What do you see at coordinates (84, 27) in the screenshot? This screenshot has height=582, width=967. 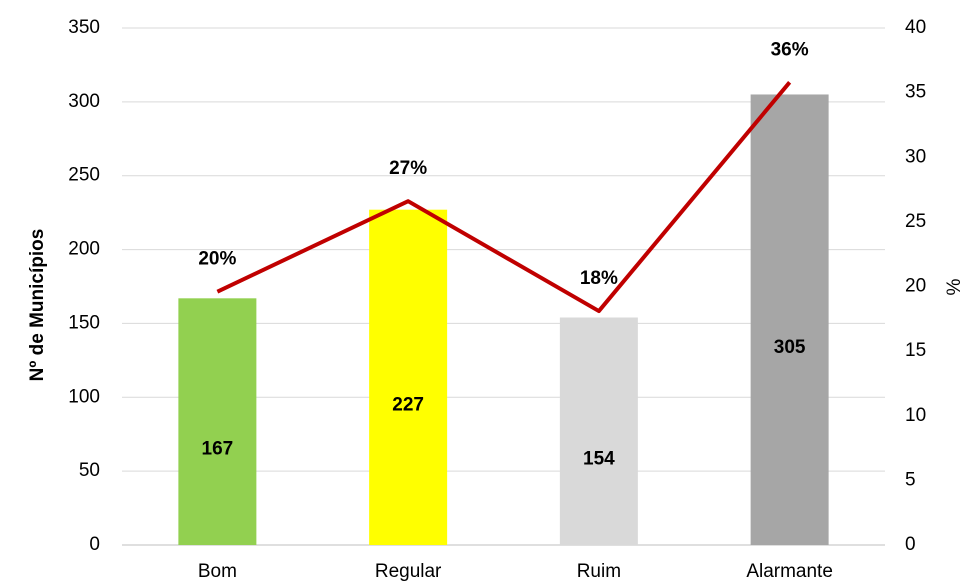 I see `y-tick-label: 350` at bounding box center [84, 27].